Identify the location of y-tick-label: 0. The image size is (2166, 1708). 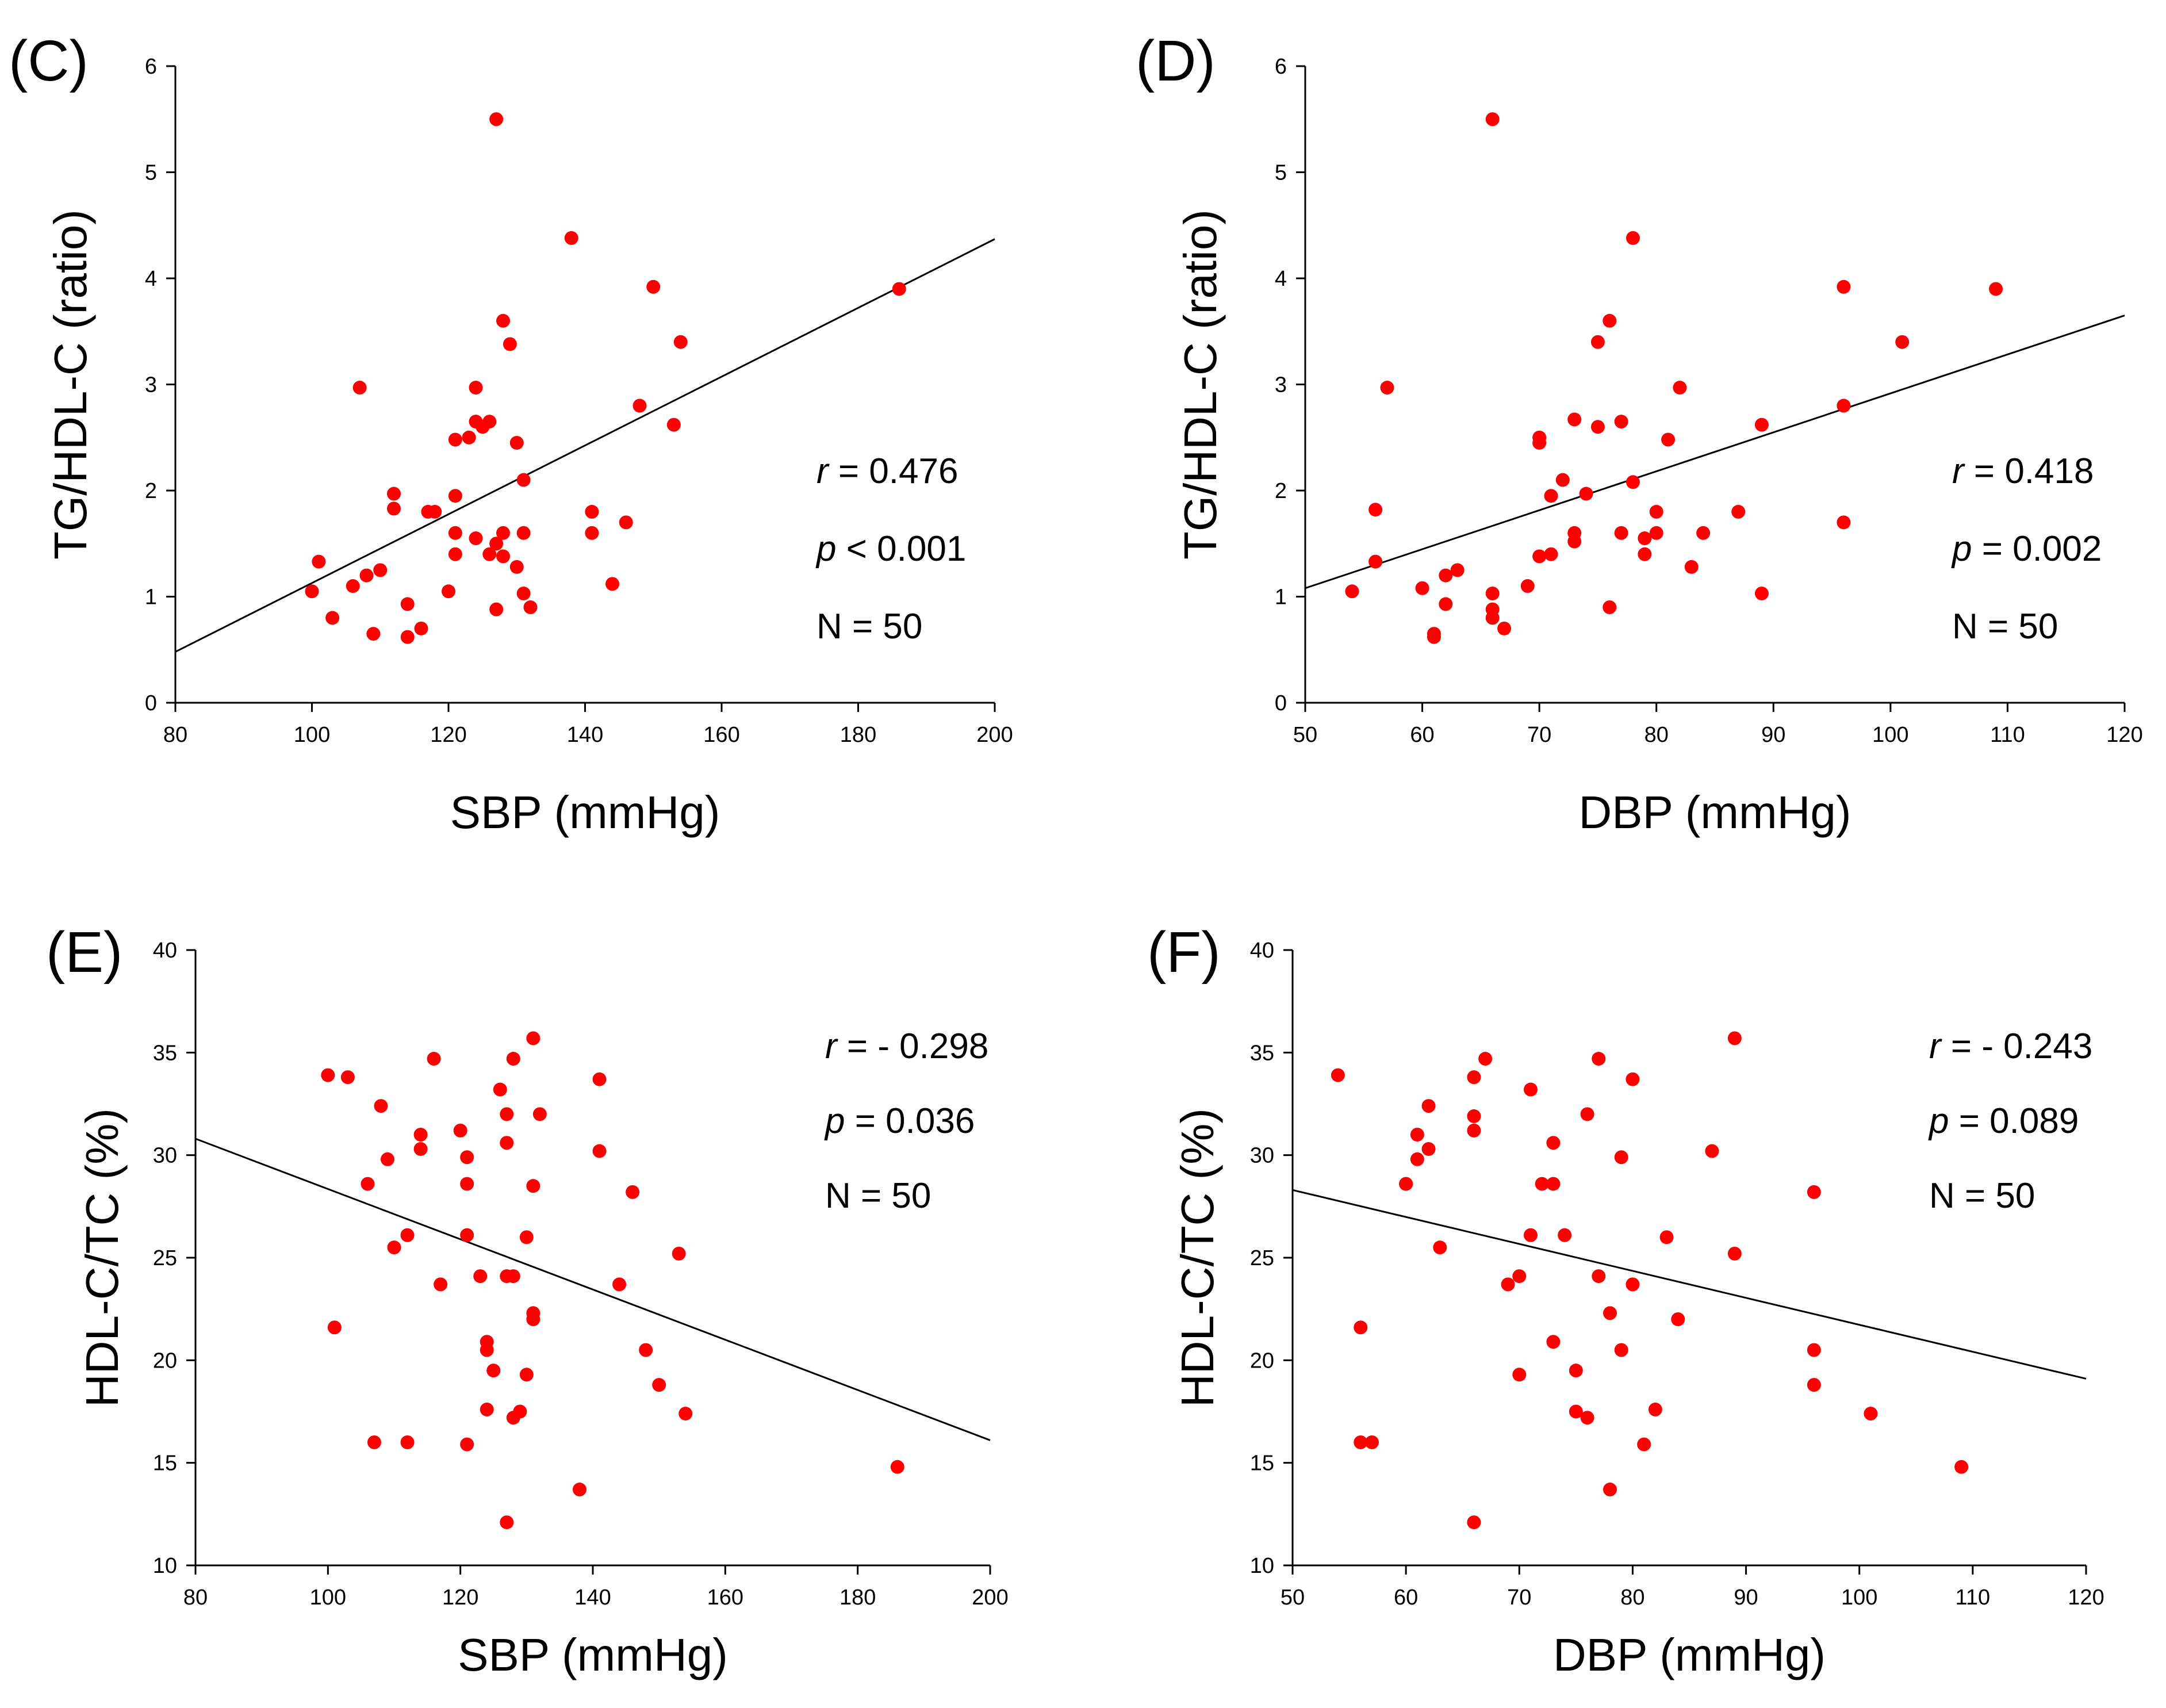
(1281, 703).